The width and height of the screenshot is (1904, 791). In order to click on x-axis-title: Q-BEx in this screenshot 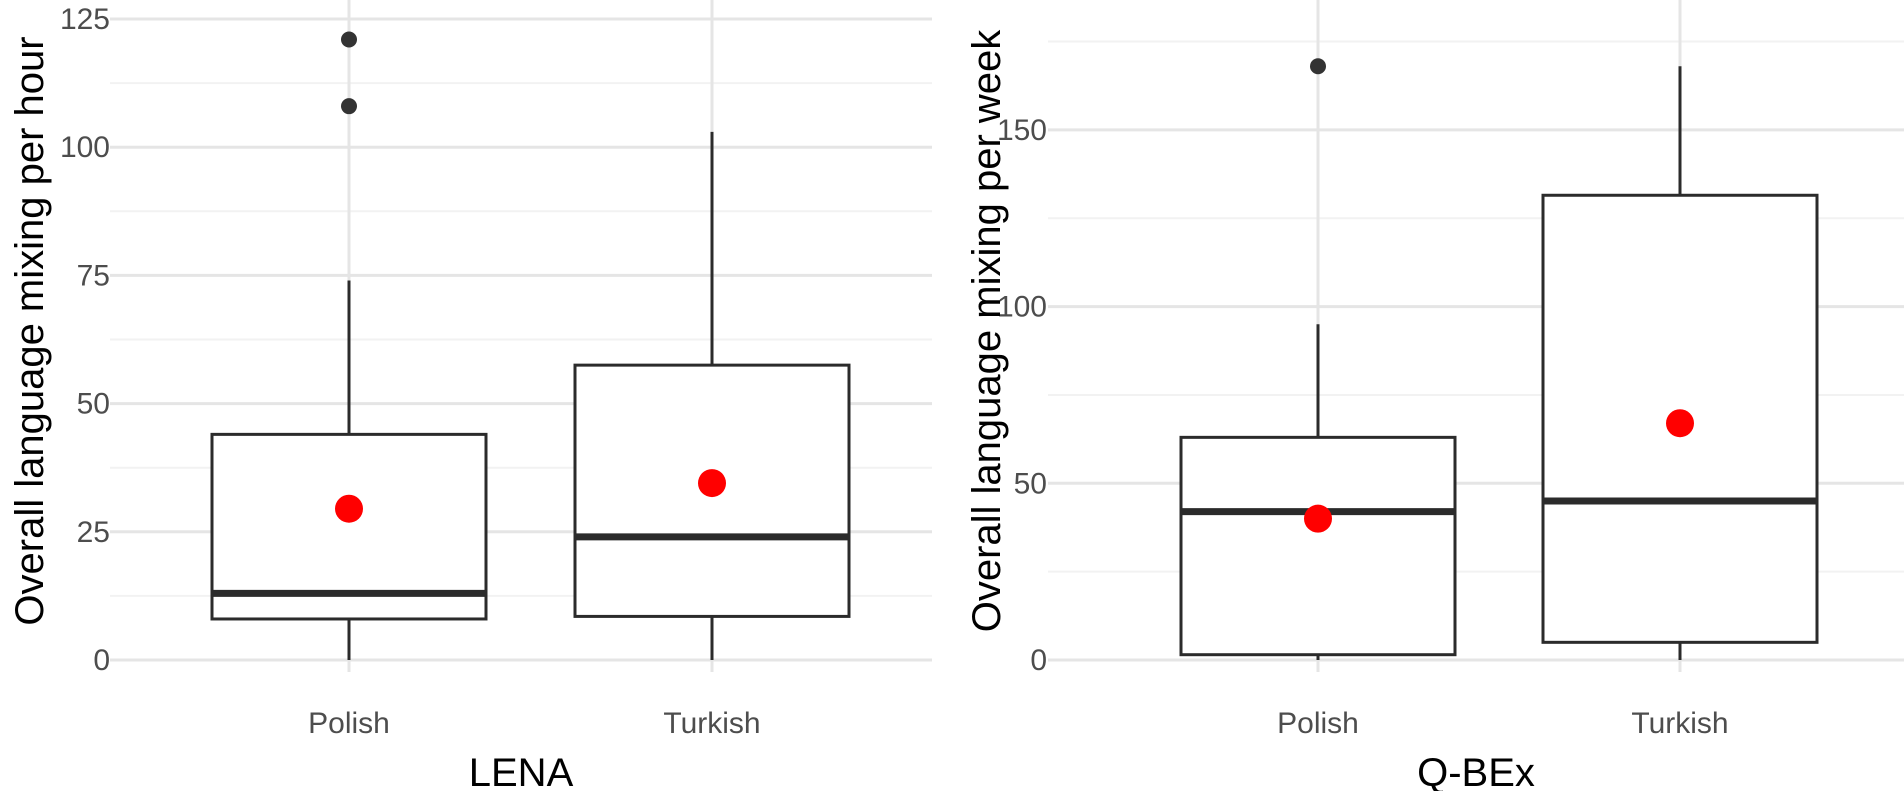, I will do `click(1476, 771)`.